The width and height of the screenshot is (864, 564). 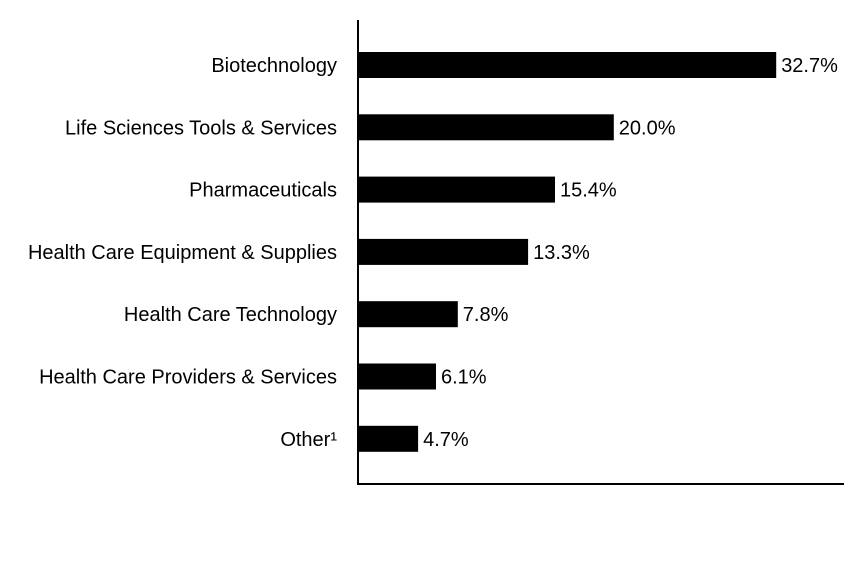 I want to click on category-label-0: Biotechnology, so click(x=274, y=66).